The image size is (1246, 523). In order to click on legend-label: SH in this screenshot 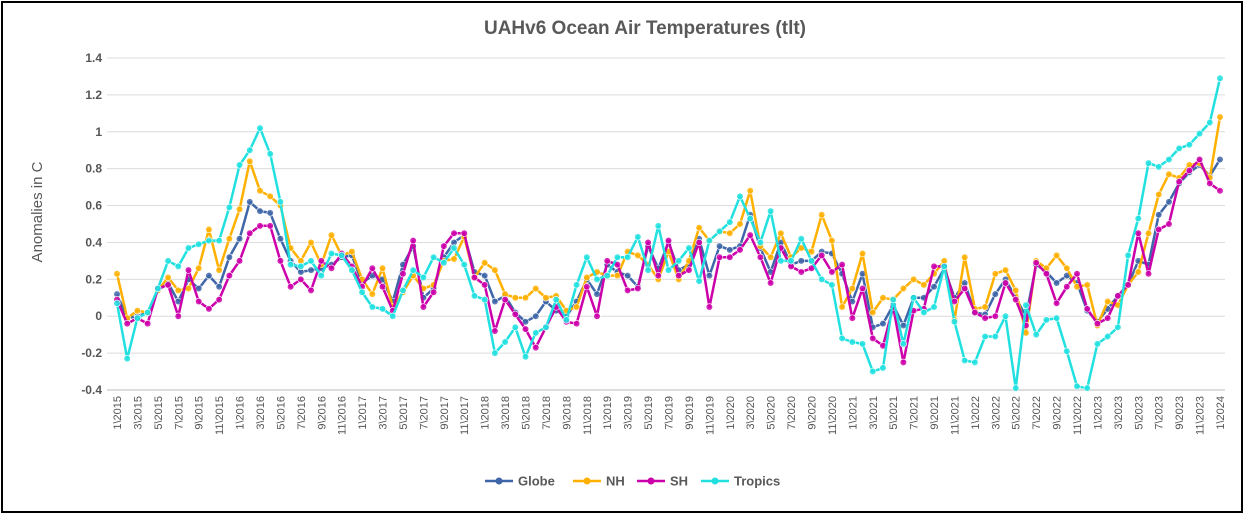, I will do `click(679, 481)`.